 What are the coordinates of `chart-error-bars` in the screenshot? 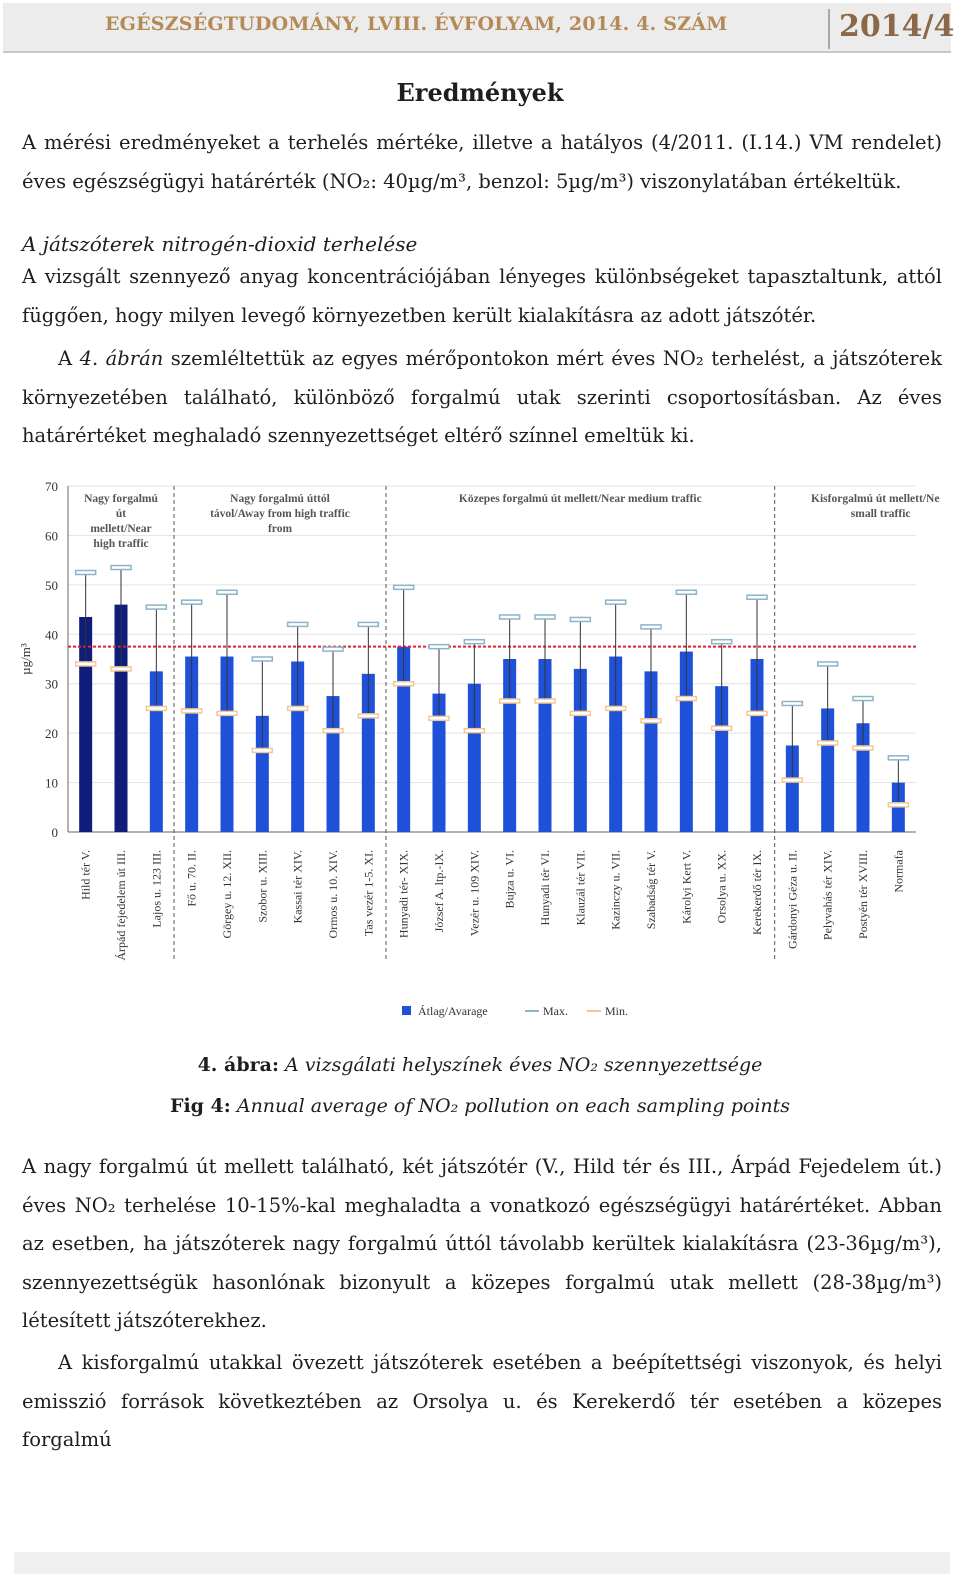 It's located at (492, 686).